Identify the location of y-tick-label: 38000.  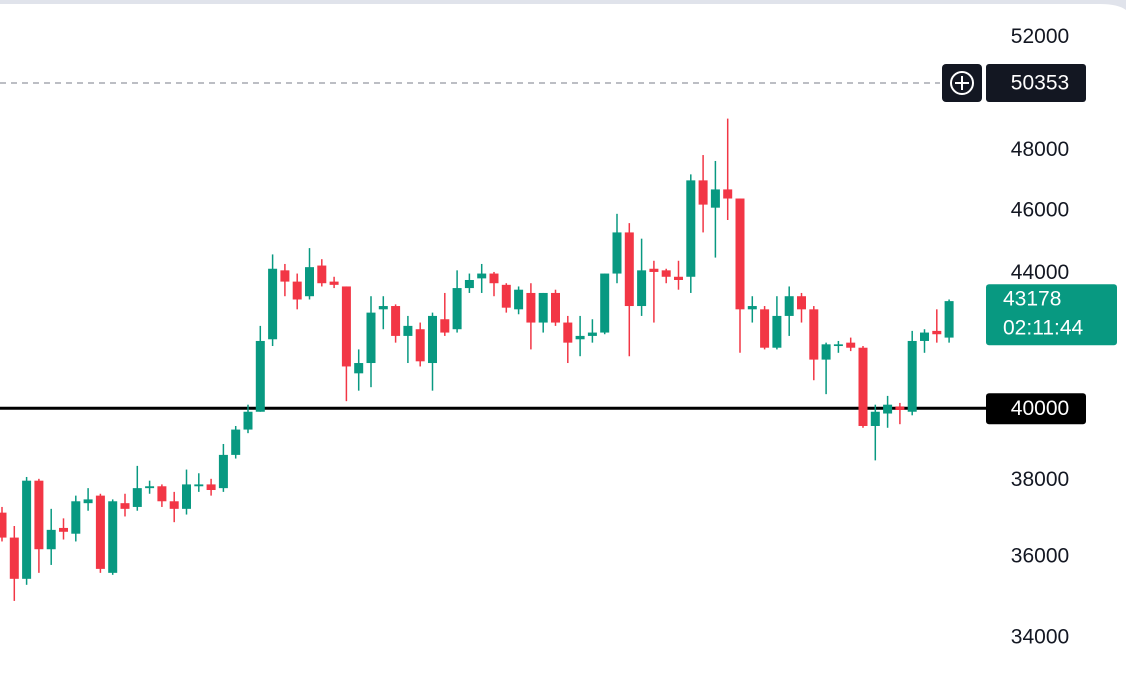
(1040, 479).